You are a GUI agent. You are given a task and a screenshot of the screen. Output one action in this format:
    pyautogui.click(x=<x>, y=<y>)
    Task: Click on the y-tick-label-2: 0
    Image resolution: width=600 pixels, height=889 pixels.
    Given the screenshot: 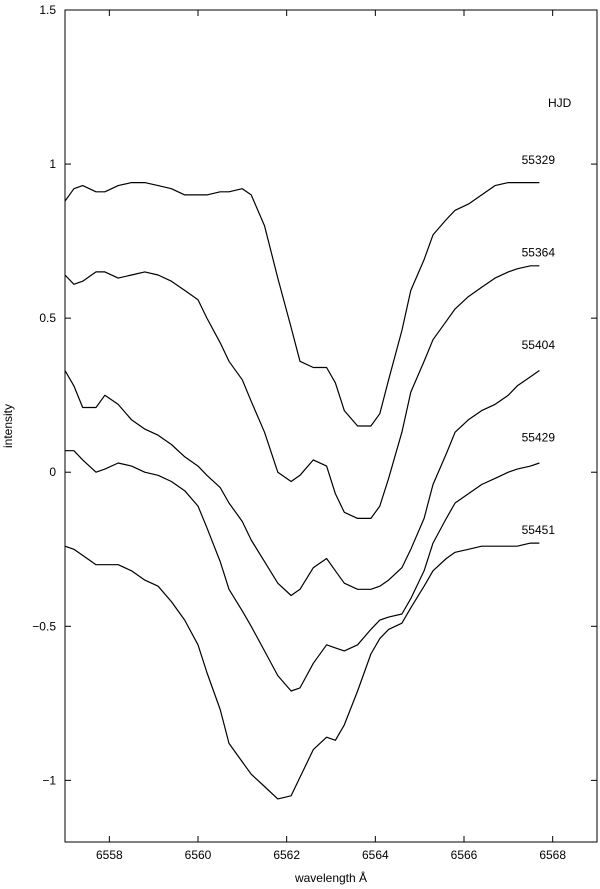 What is the action you would take?
    pyautogui.click(x=52, y=472)
    